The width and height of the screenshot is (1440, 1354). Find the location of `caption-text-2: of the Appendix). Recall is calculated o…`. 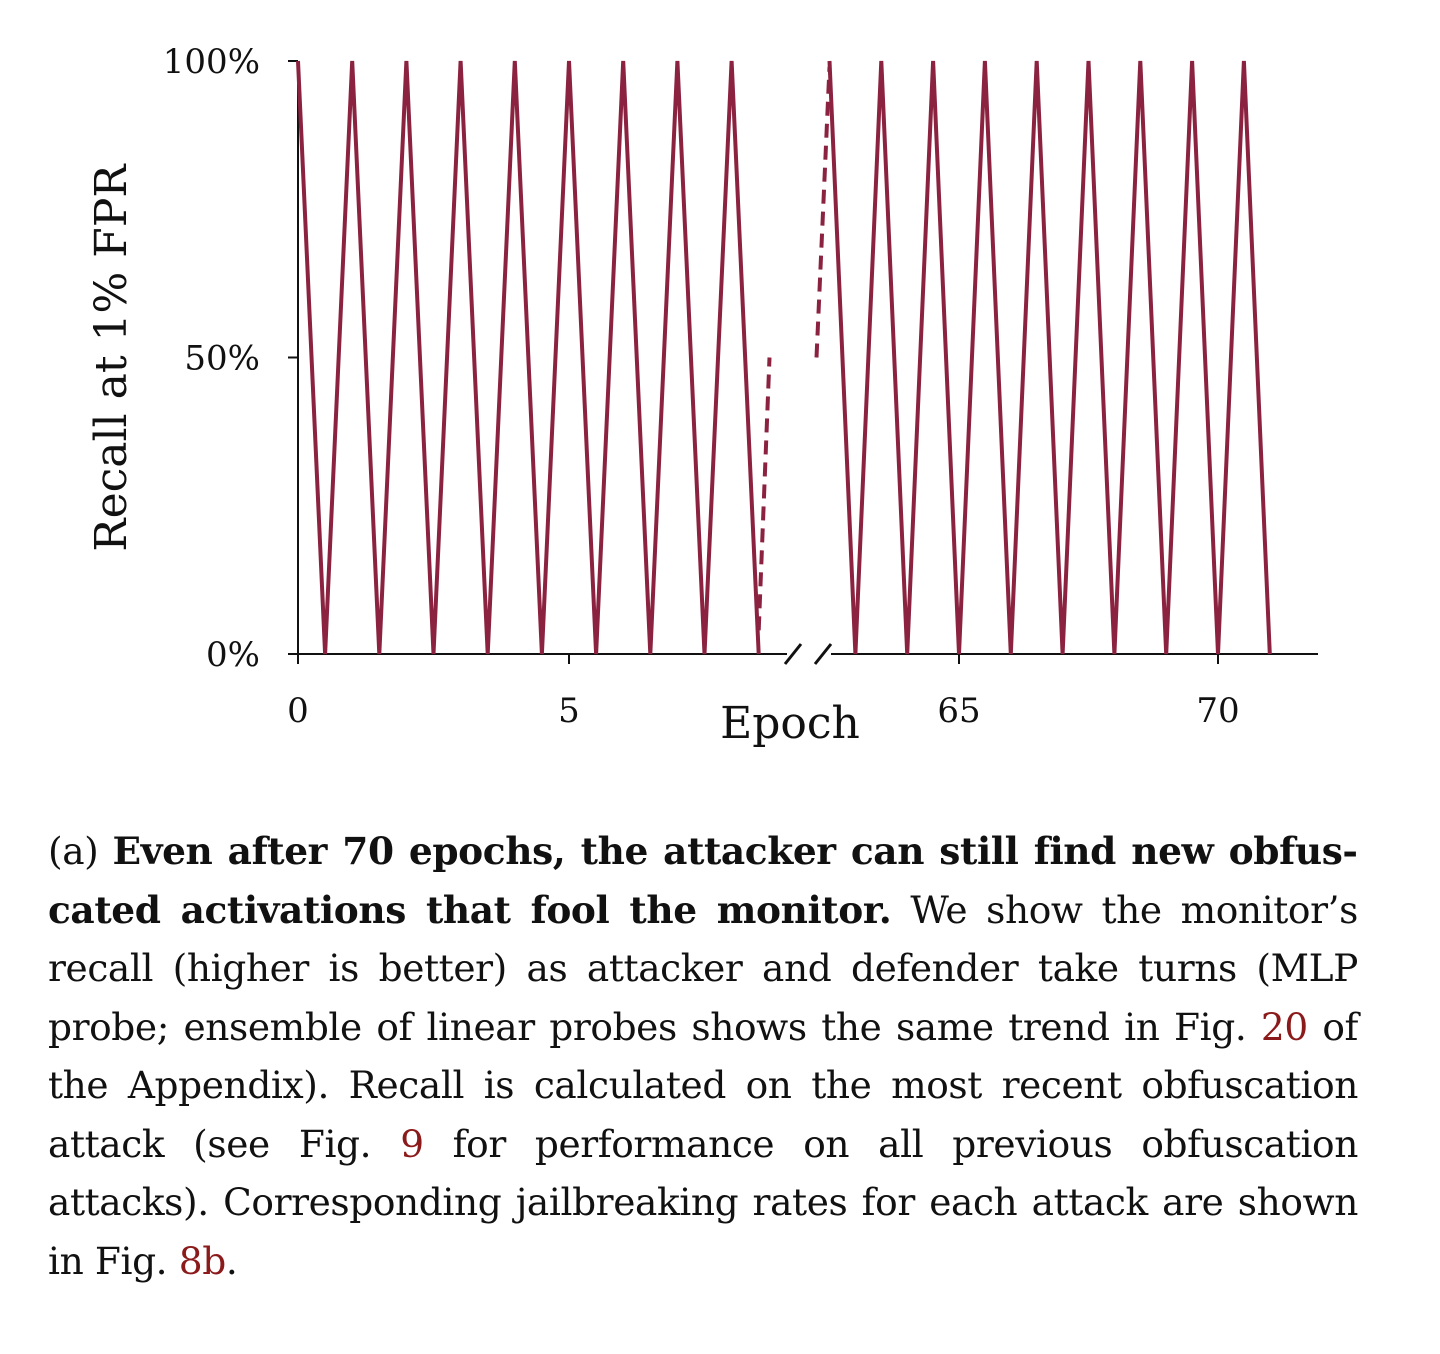

caption-text-2: of the Appendix). Recall is calculated o… is located at coordinates (703, 1085).